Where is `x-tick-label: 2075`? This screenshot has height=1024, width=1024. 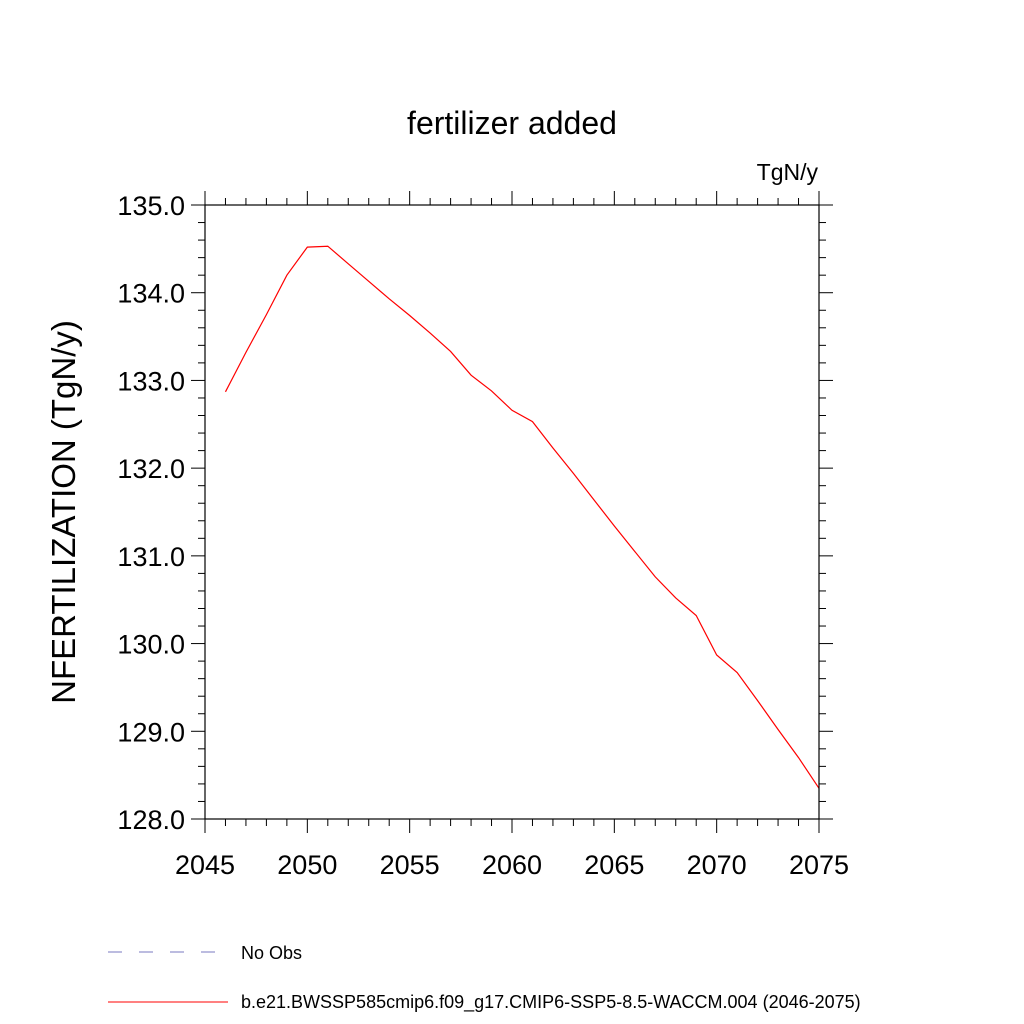
x-tick-label: 2075 is located at coordinates (819, 865).